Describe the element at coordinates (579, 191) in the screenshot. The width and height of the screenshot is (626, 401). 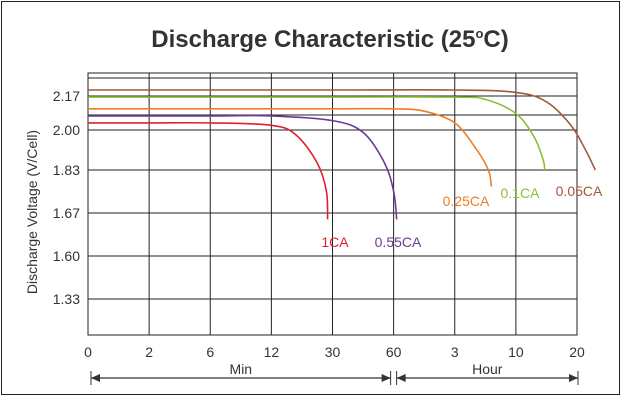
I see `series-label-0-05CA: 0.05CA` at that location.